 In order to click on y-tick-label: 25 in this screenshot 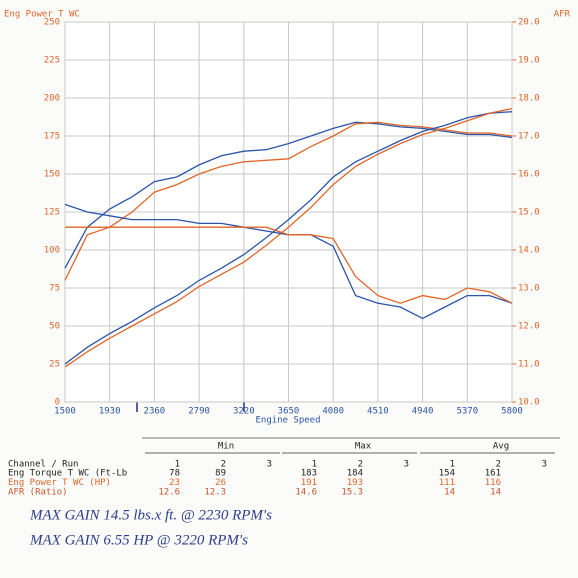, I will do `click(54, 365)`.